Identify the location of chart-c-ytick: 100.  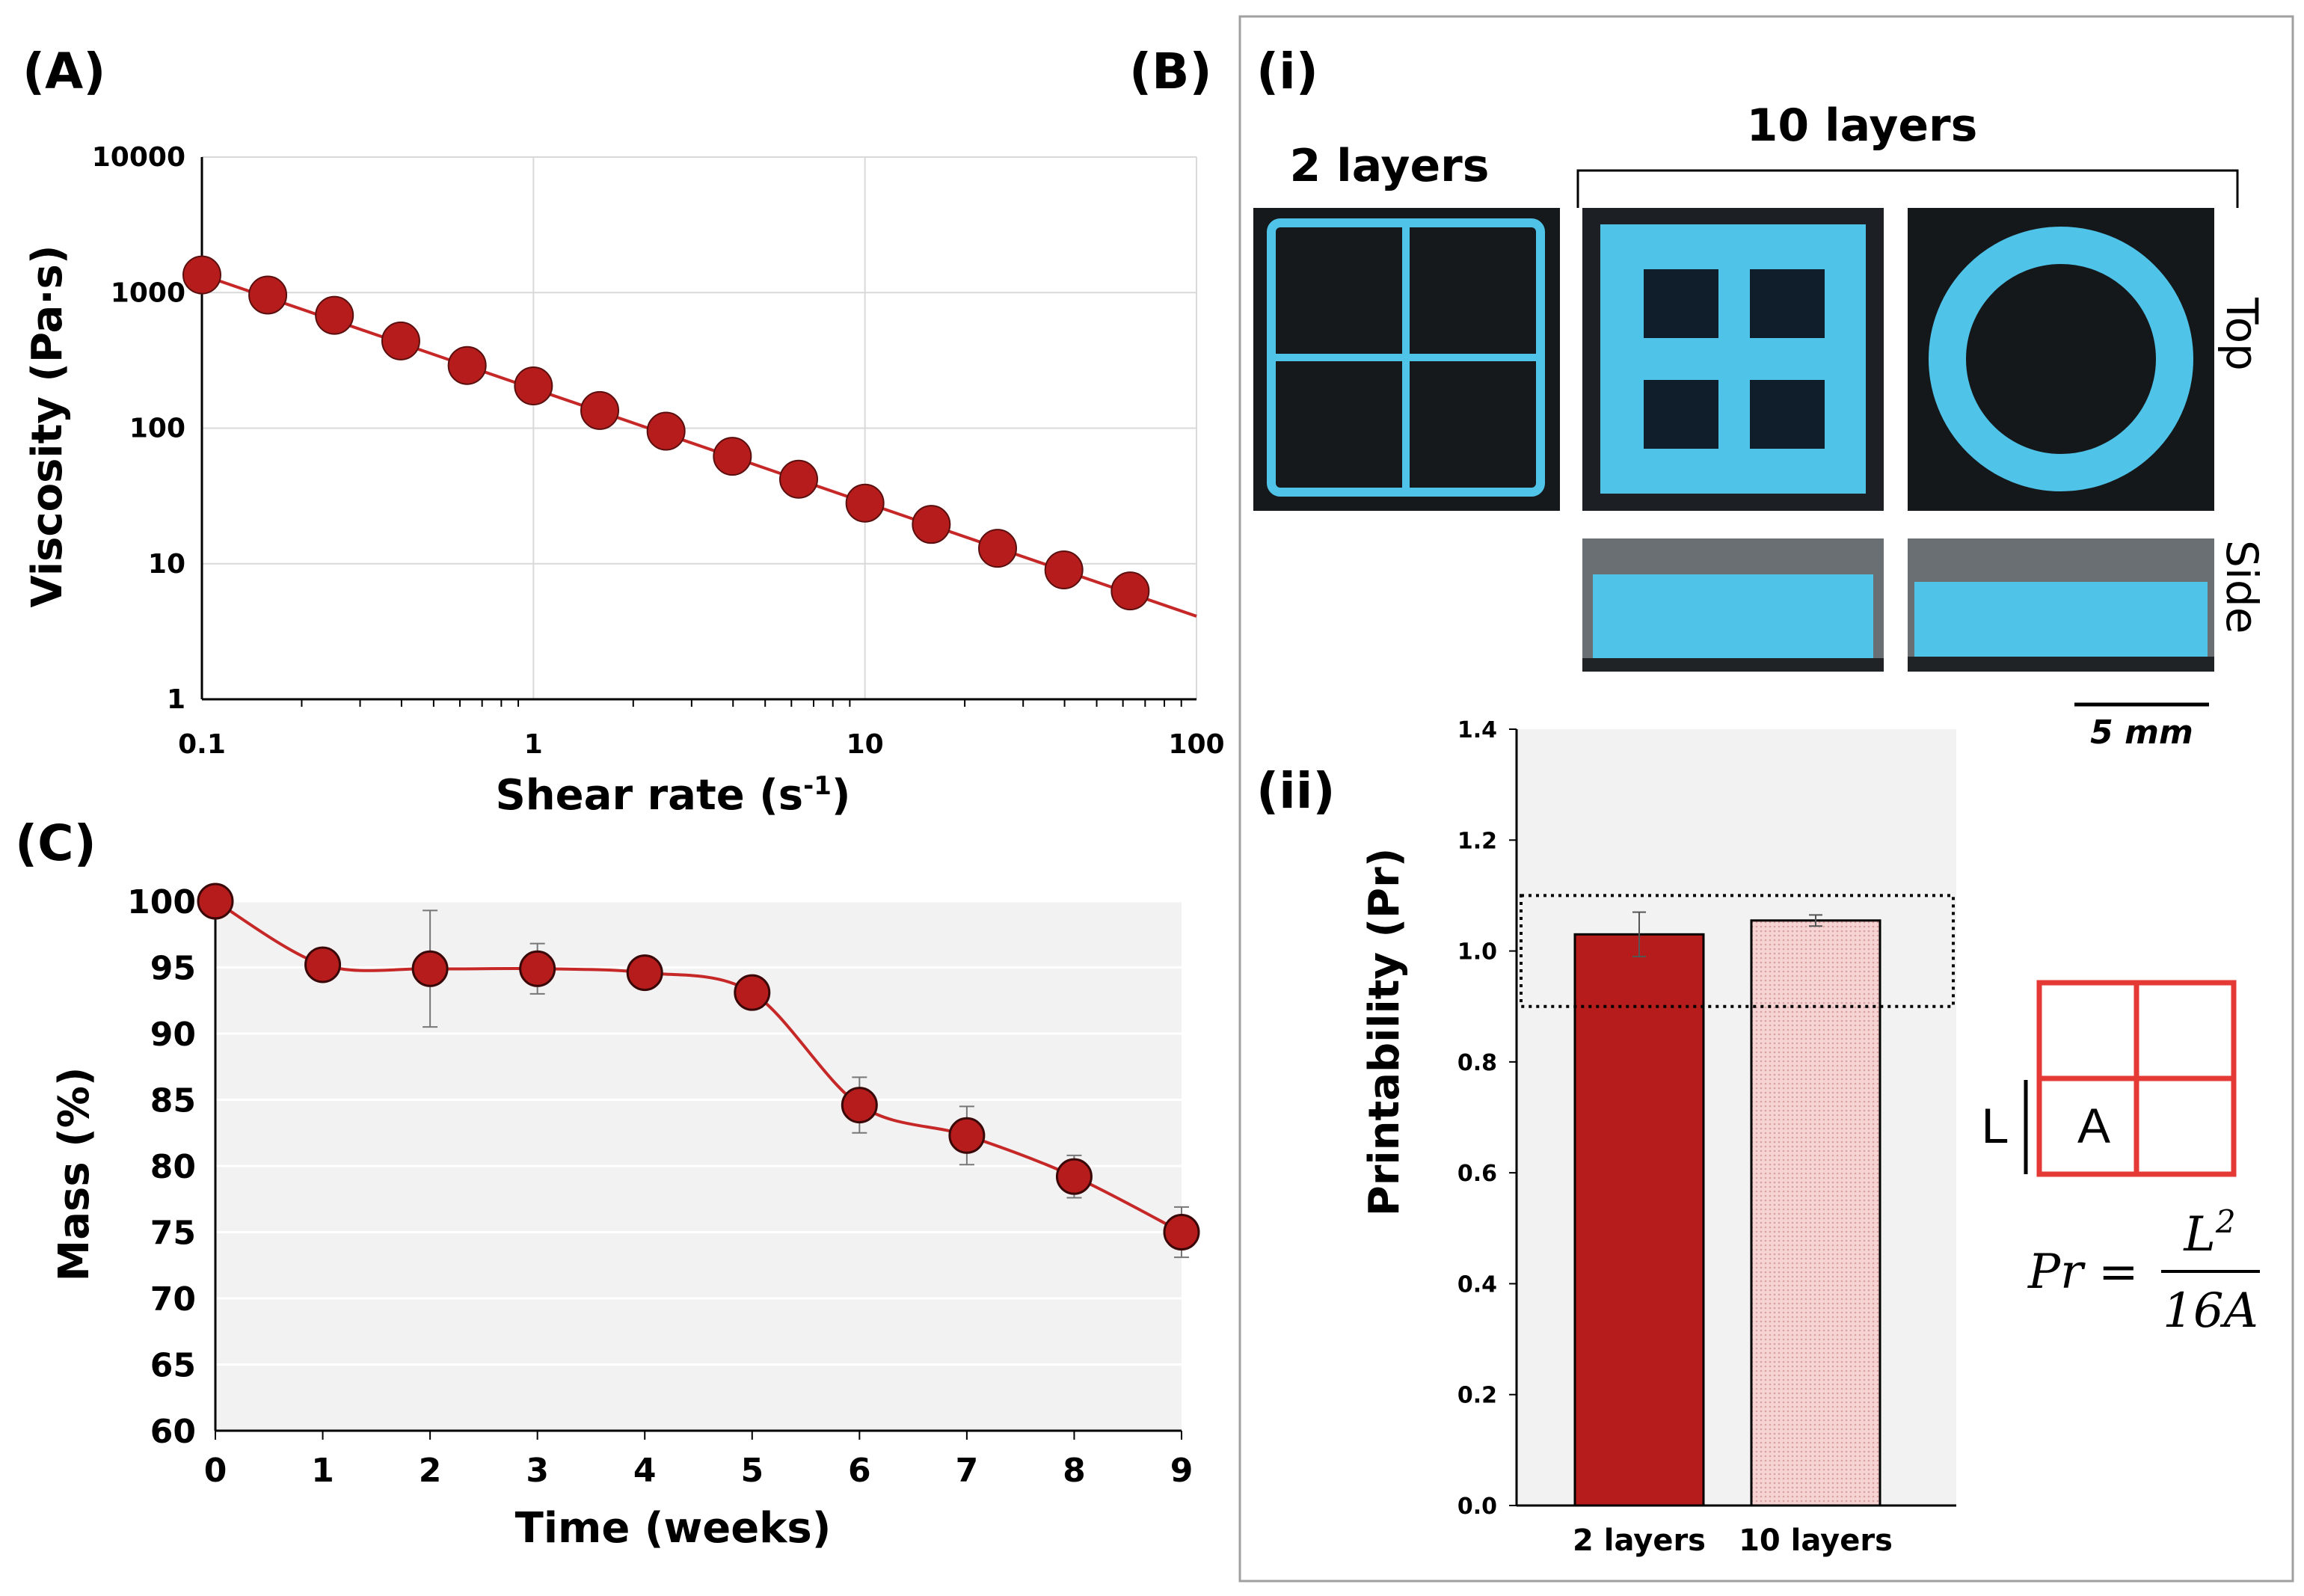
(161, 902).